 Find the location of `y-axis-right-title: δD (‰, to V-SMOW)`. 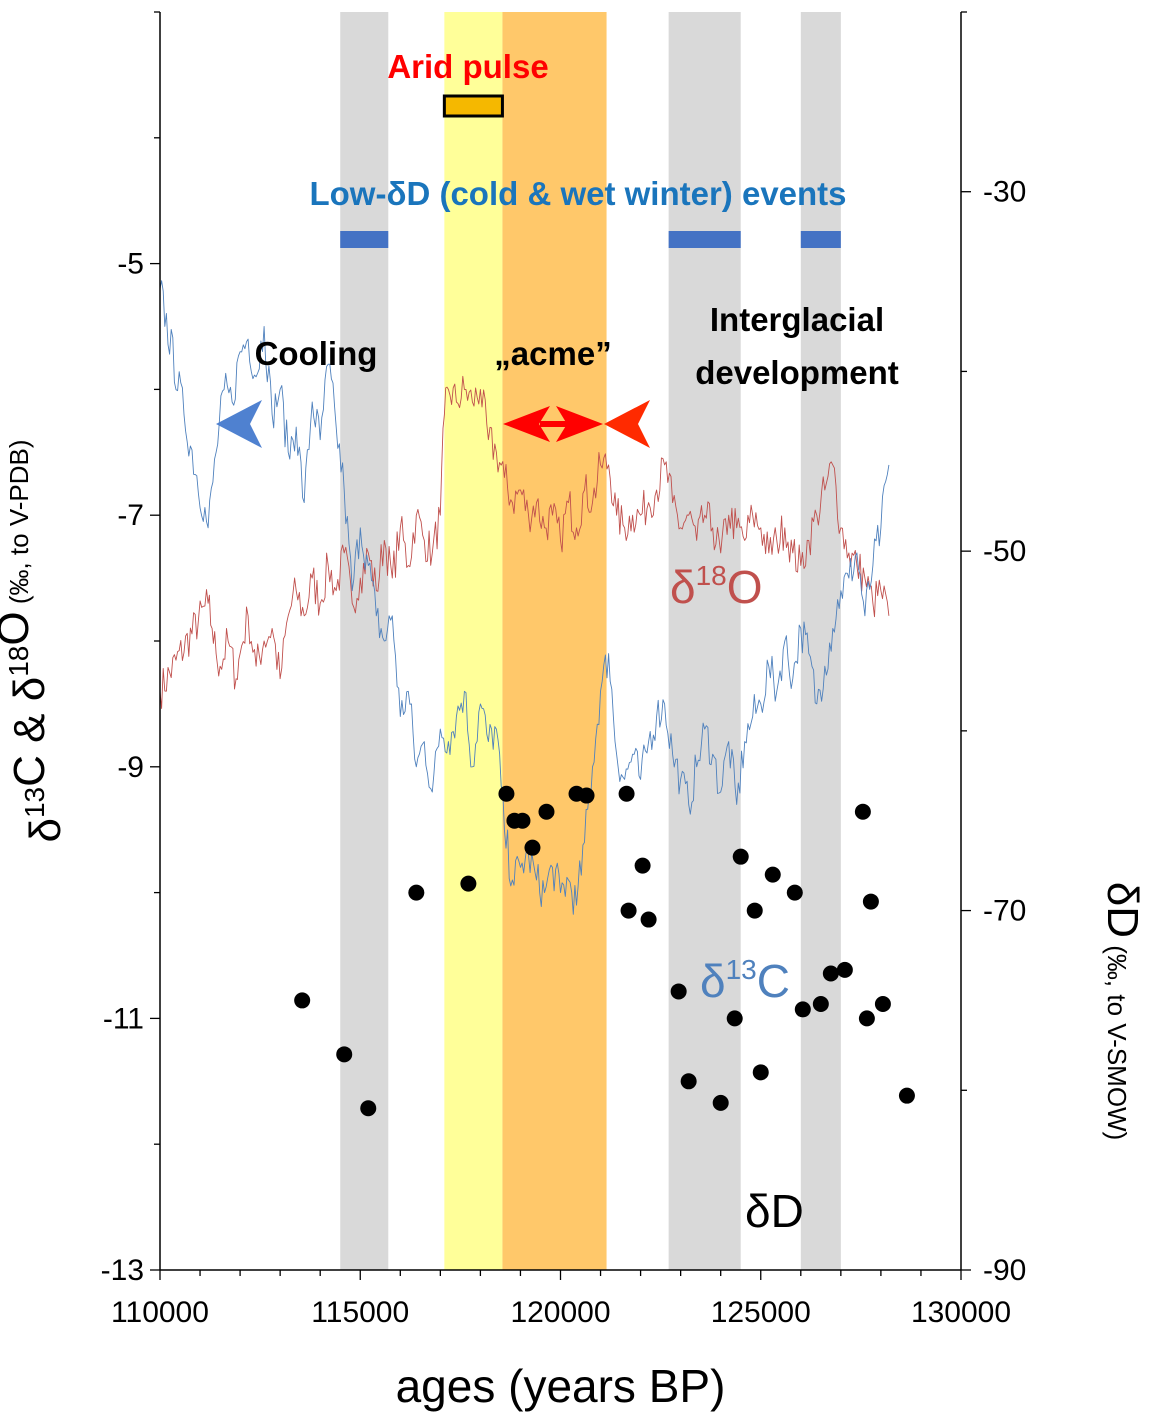

y-axis-right-title: δD (‰, to V-SMOW) is located at coordinates (1122, 1011).